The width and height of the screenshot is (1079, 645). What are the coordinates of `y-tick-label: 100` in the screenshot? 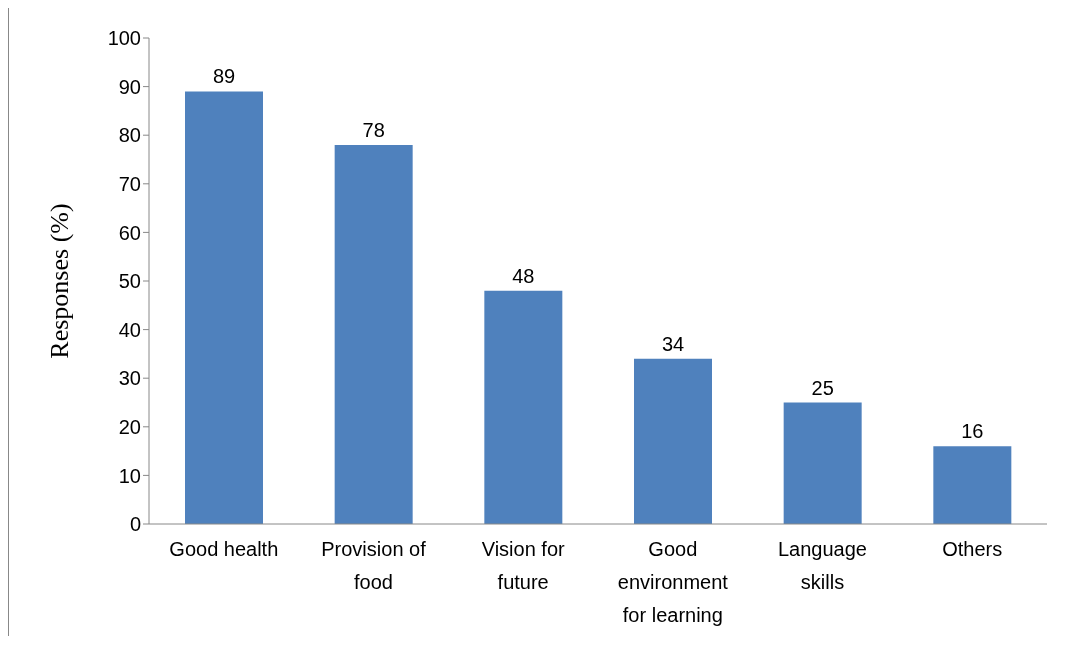 It's located at (124, 38).